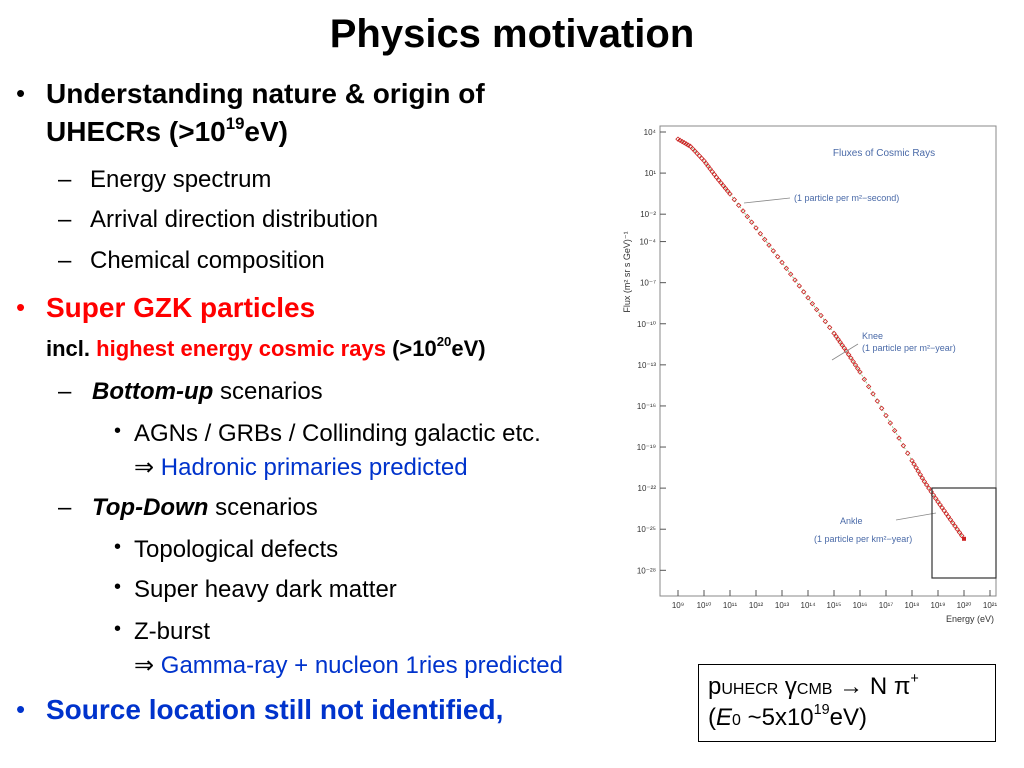 This screenshot has height=768, width=1024. What do you see at coordinates (846, 198) in the screenshot?
I see `annotation-per-second: (1 particle per m²−second)` at bounding box center [846, 198].